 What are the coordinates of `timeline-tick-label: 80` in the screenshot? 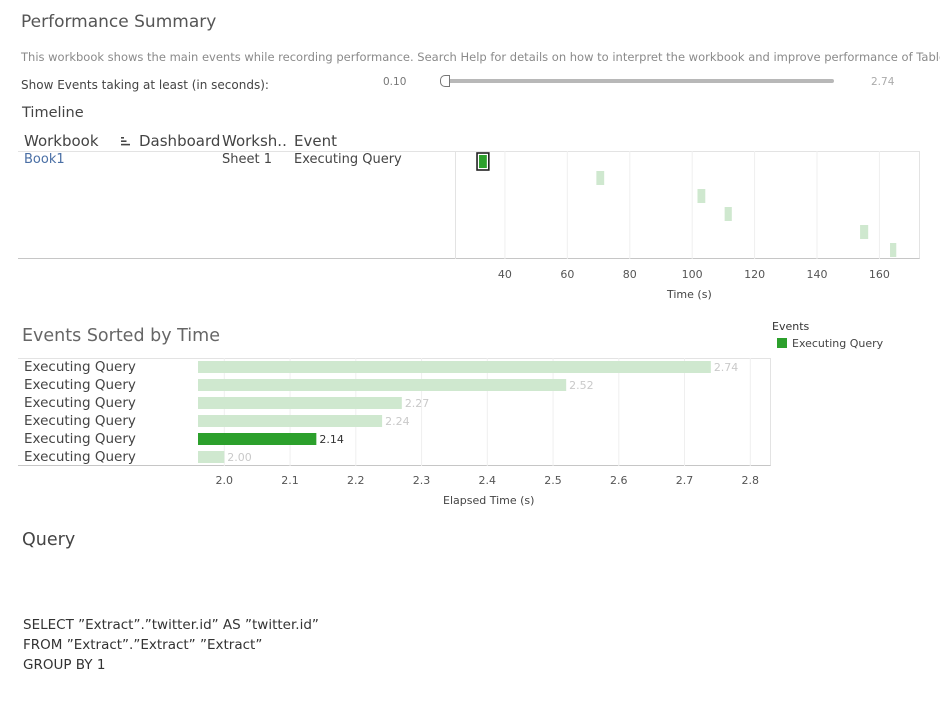 It's located at (630, 274).